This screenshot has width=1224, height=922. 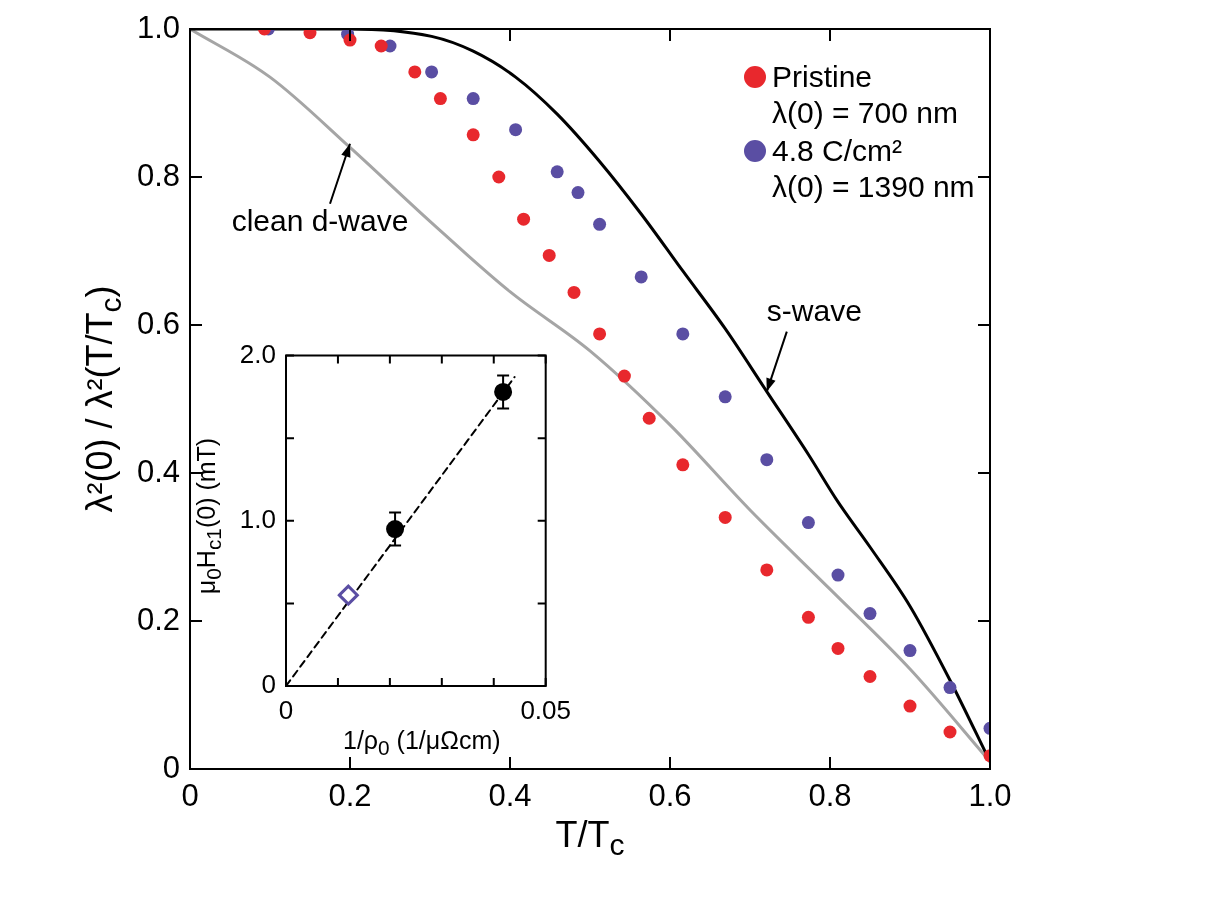 What do you see at coordinates (158, 323) in the screenshot?
I see `y-tick-label: 0.6` at bounding box center [158, 323].